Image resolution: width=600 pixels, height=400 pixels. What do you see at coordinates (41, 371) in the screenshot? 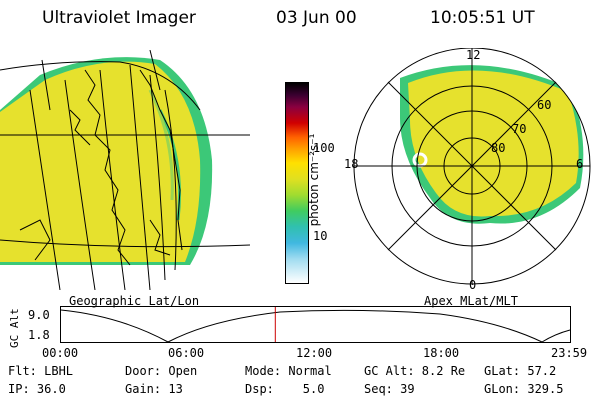
I see `info-flt: Flt: LBHL` at bounding box center [41, 371].